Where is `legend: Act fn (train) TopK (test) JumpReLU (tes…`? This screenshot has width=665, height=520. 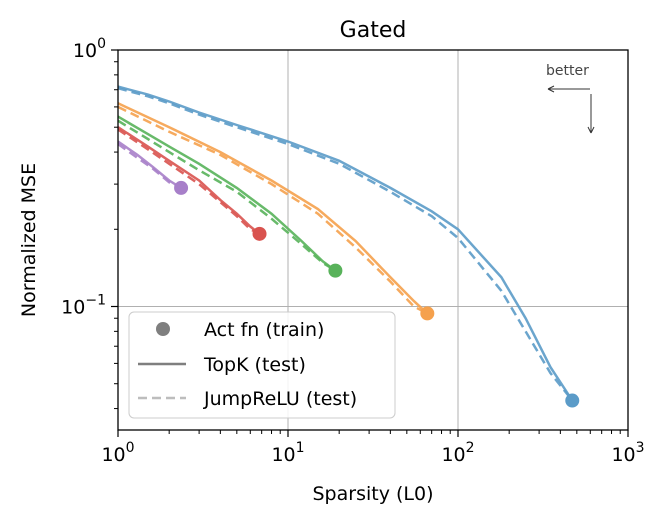 legend: Act fn (train) TopK (test) JumpReLU (tes… is located at coordinates (262, 365).